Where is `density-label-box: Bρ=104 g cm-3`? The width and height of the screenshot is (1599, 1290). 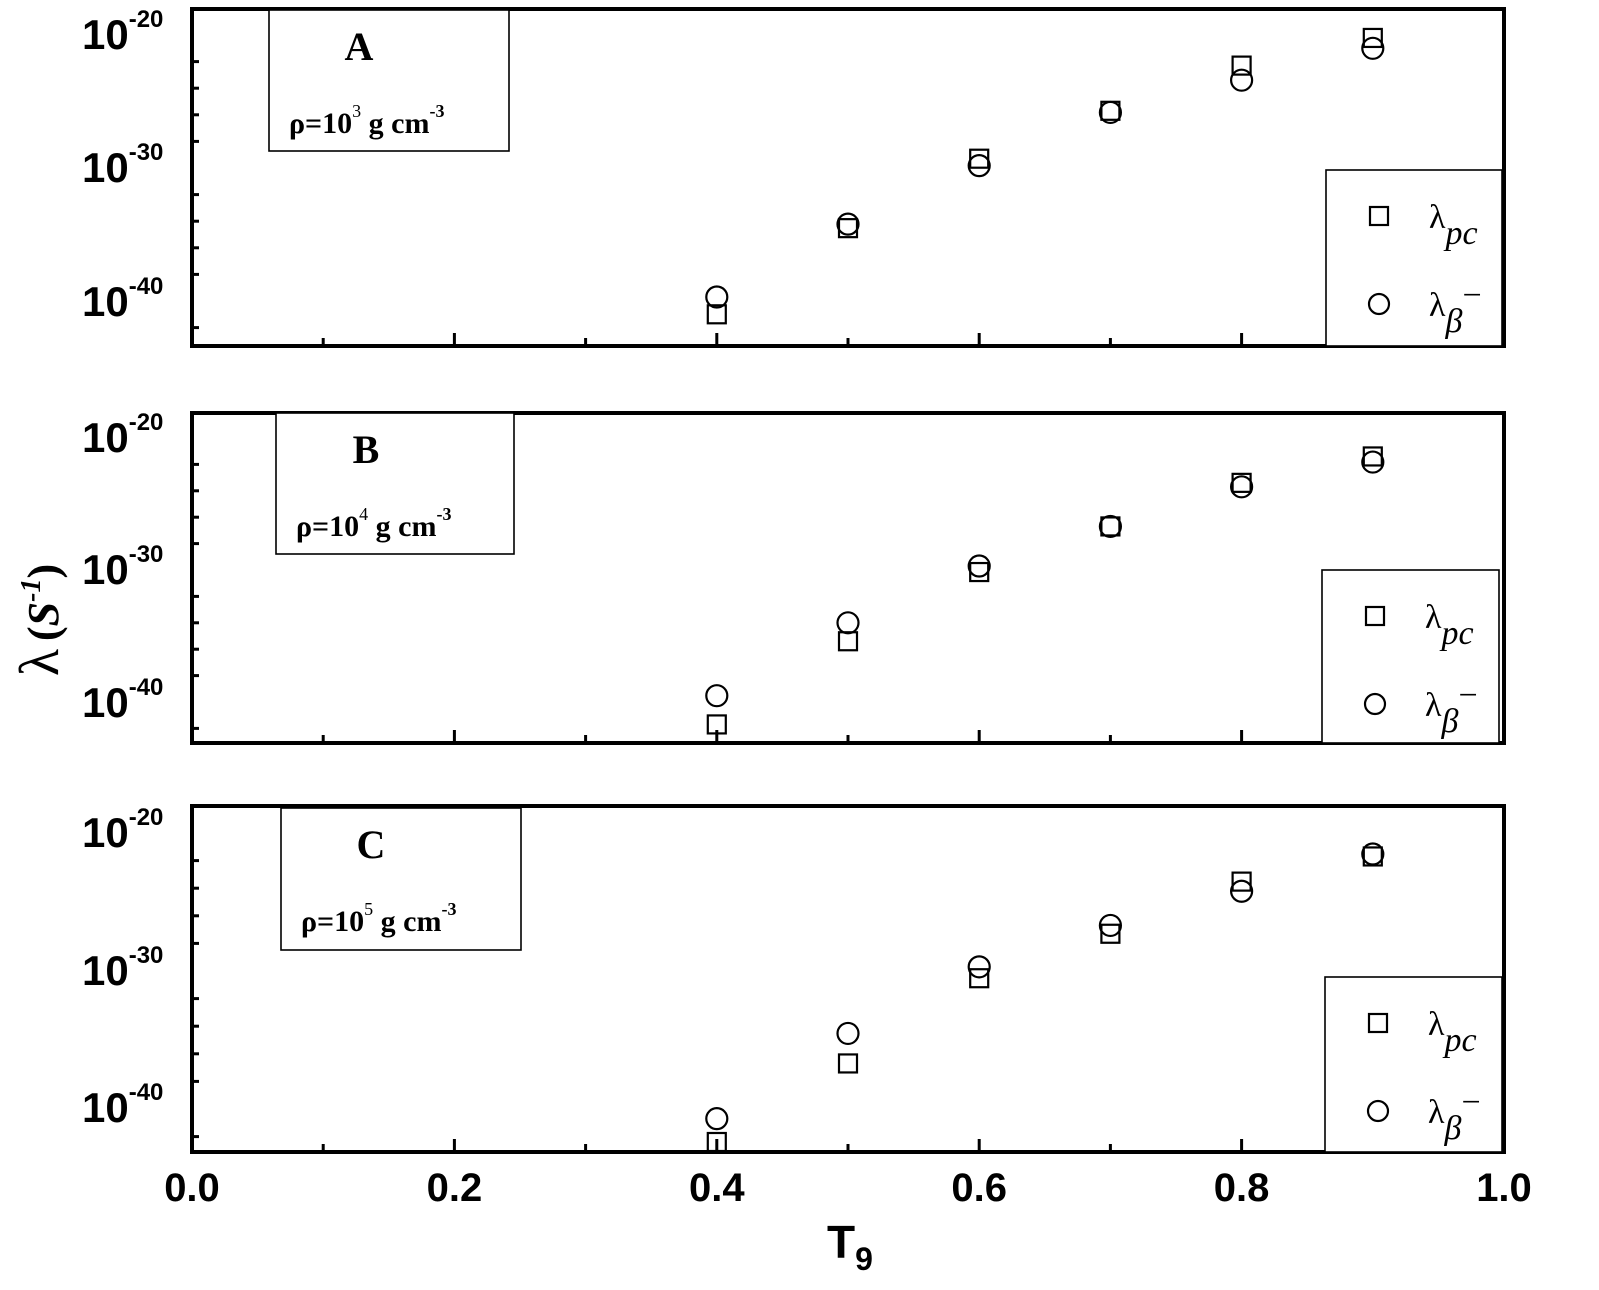 density-label-box: Bρ=104 g cm-3 is located at coordinates (395, 483).